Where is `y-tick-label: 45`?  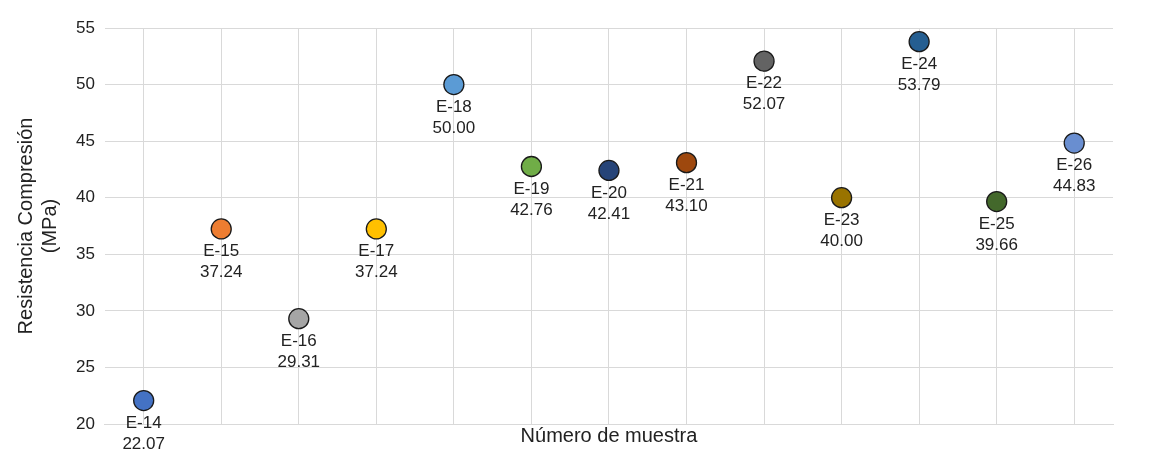 y-tick-label: 45 is located at coordinates (85, 140).